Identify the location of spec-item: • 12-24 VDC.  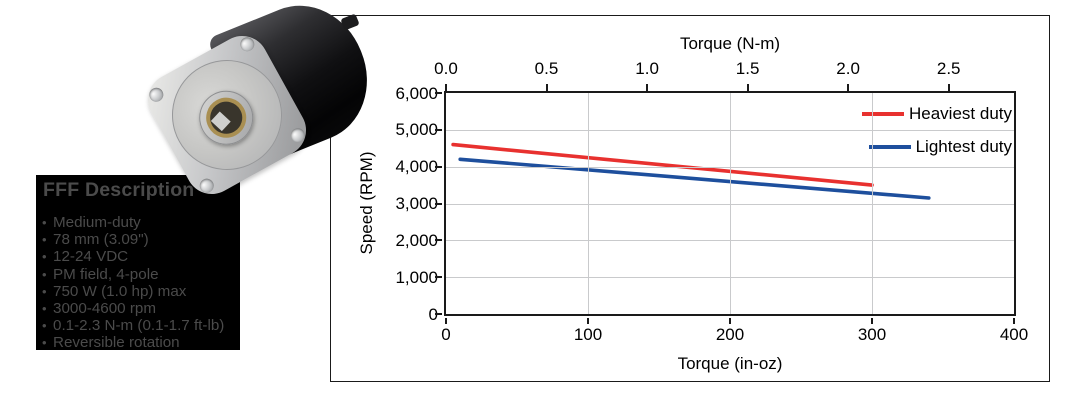
(141, 256).